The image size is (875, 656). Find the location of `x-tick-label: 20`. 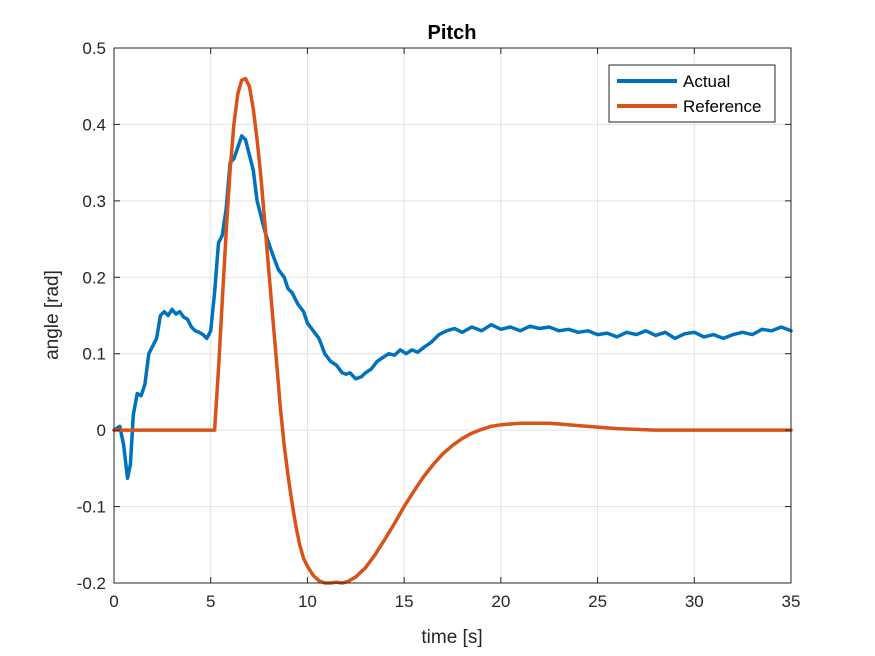

x-tick-label: 20 is located at coordinates (500, 601).